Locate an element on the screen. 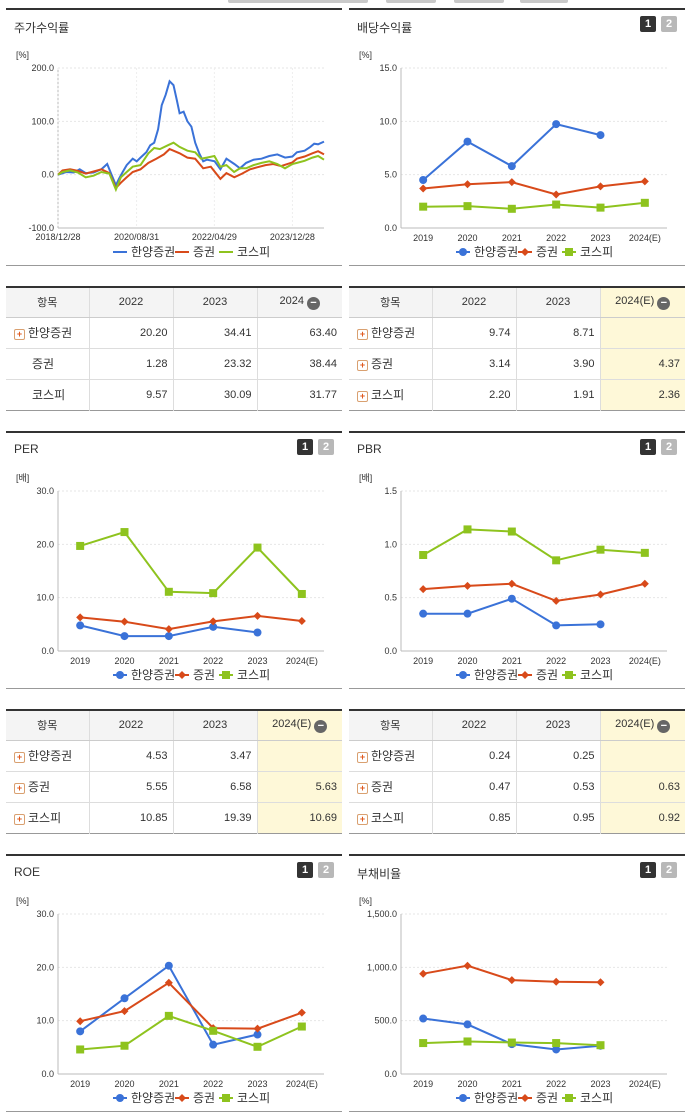  table-row: + 증권 0.47 0.53 0.63 is located at coordinates (517, 787).